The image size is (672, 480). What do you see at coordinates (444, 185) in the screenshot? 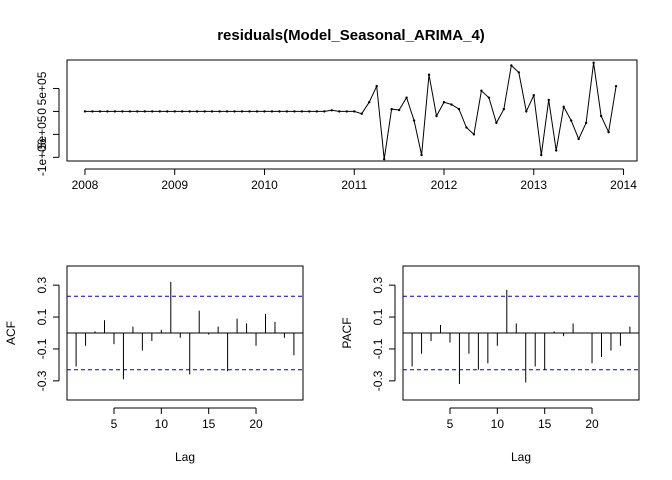
I see `x-tick-label: 2012` at bounding box center [444, 185].